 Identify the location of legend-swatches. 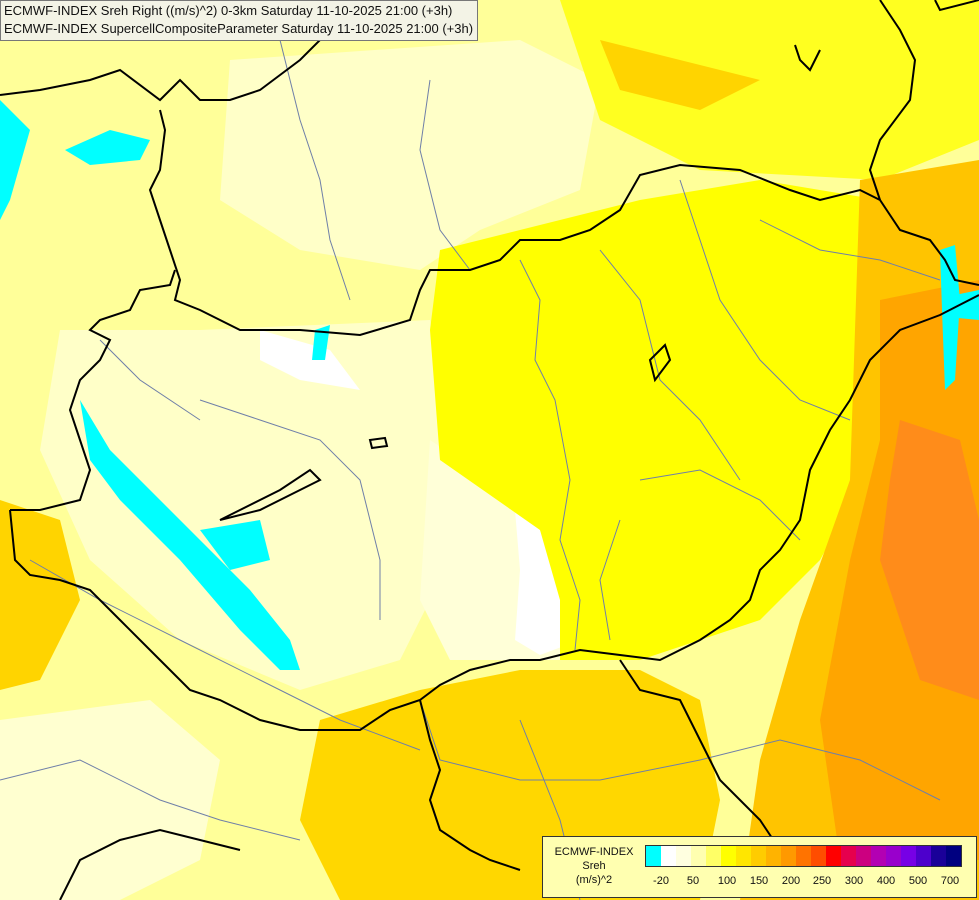
(803, 856).